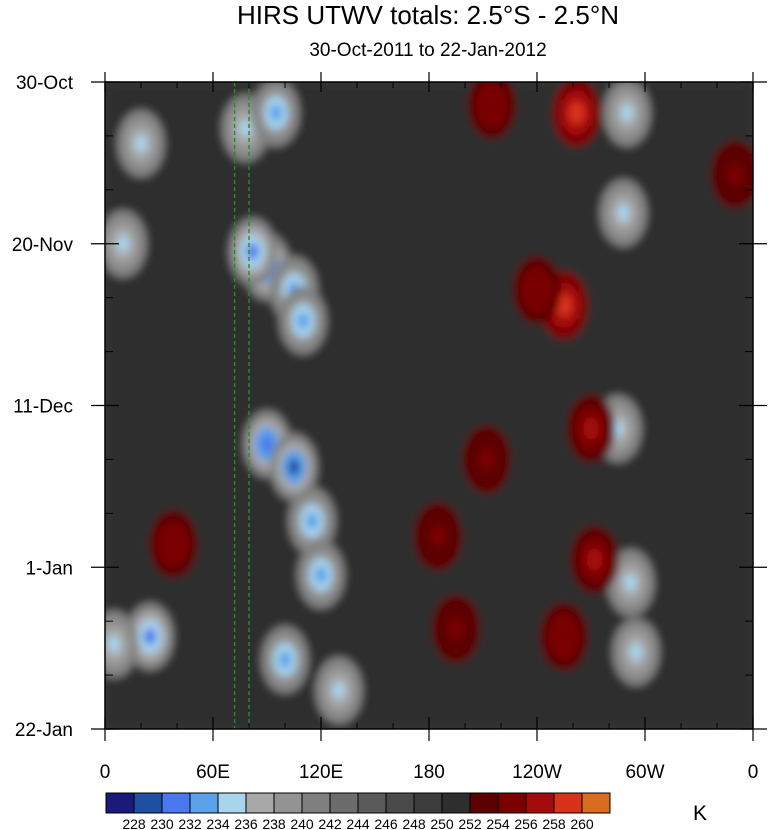  I want to click on colorbar-label: 238, so click(274, 823).